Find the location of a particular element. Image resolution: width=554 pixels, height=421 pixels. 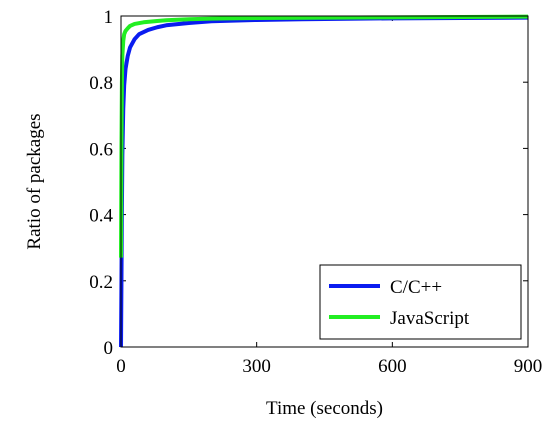

legend: C/C++ JavaScript is located at coordinates (420, 302).